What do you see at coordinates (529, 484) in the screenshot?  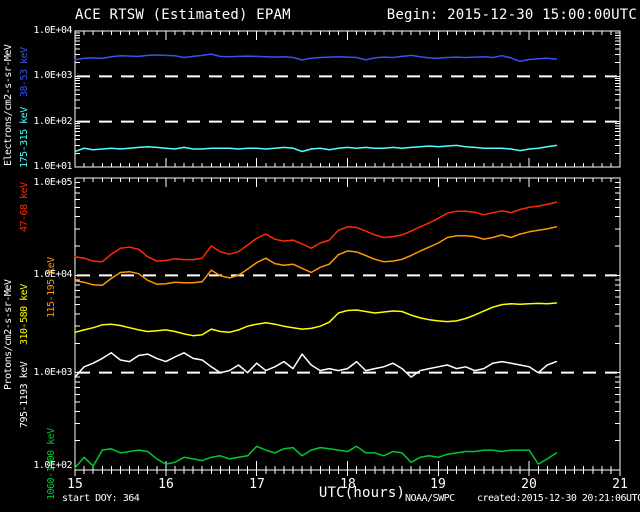 I see `xtick-20: 20` at bounding box center [529, 484].